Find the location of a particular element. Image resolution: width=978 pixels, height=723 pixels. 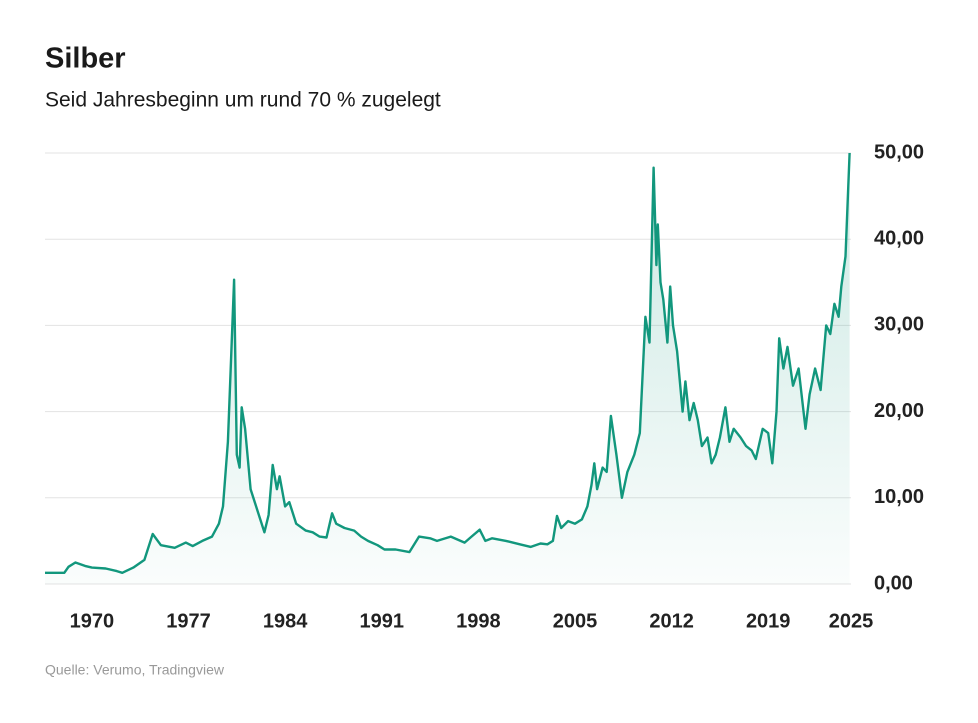

chart-subtitle: Seid Jahresbeginn um rund 70 % zugelegt is located at coordinates (243, 100).